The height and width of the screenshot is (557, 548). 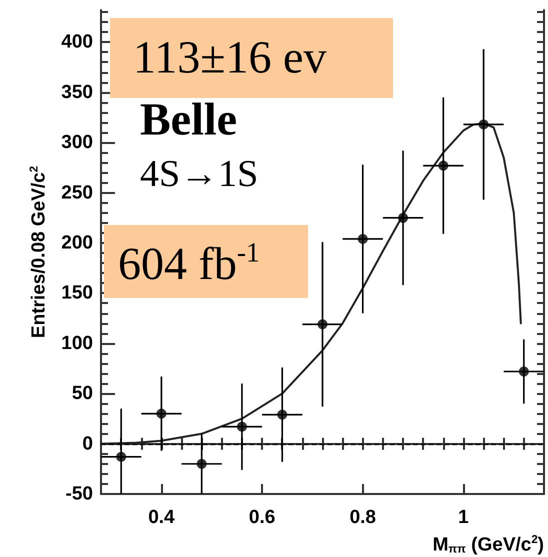 I want to click on annotation: 113±16 ev, so click(x=229, y=57).